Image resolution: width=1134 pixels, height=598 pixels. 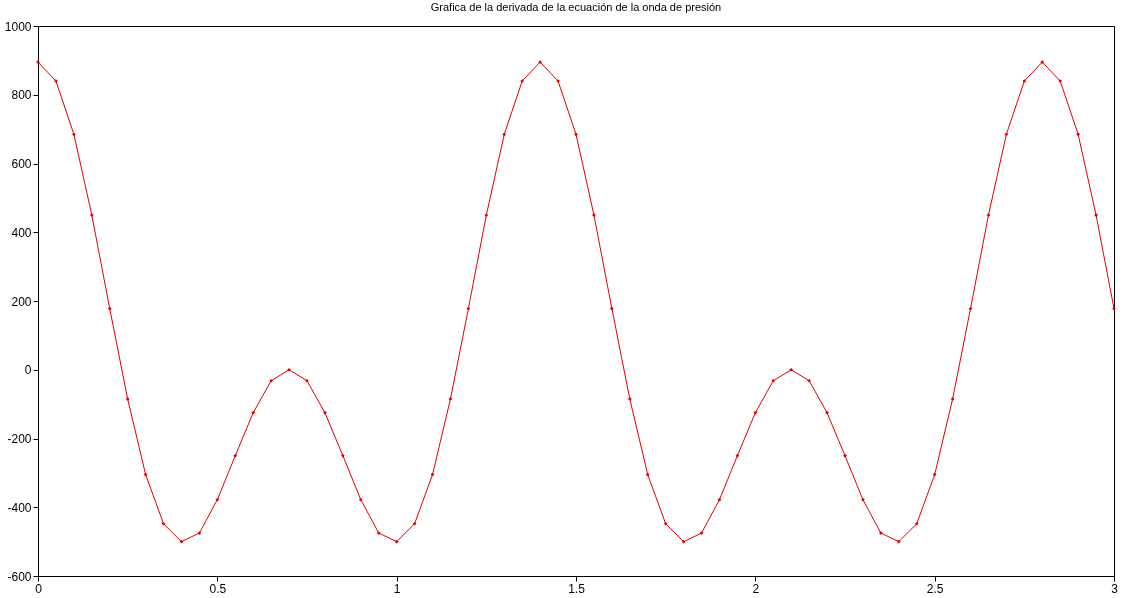 I want to click on y-tick-label: 200, so click(x=21, y=301).